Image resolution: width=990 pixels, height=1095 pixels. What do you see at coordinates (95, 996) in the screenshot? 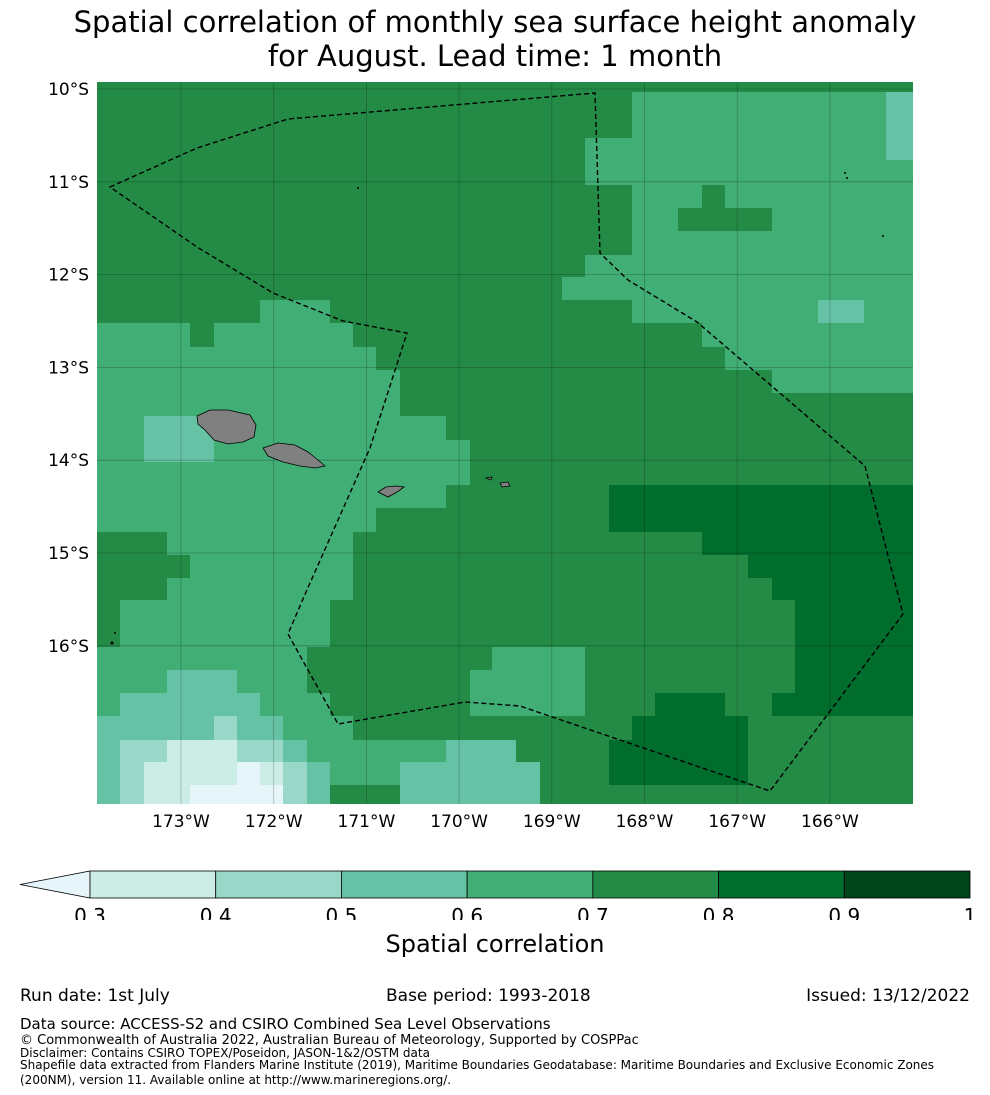
I see `run-date: Run date: 1st July` at bounding box center [95, 996].